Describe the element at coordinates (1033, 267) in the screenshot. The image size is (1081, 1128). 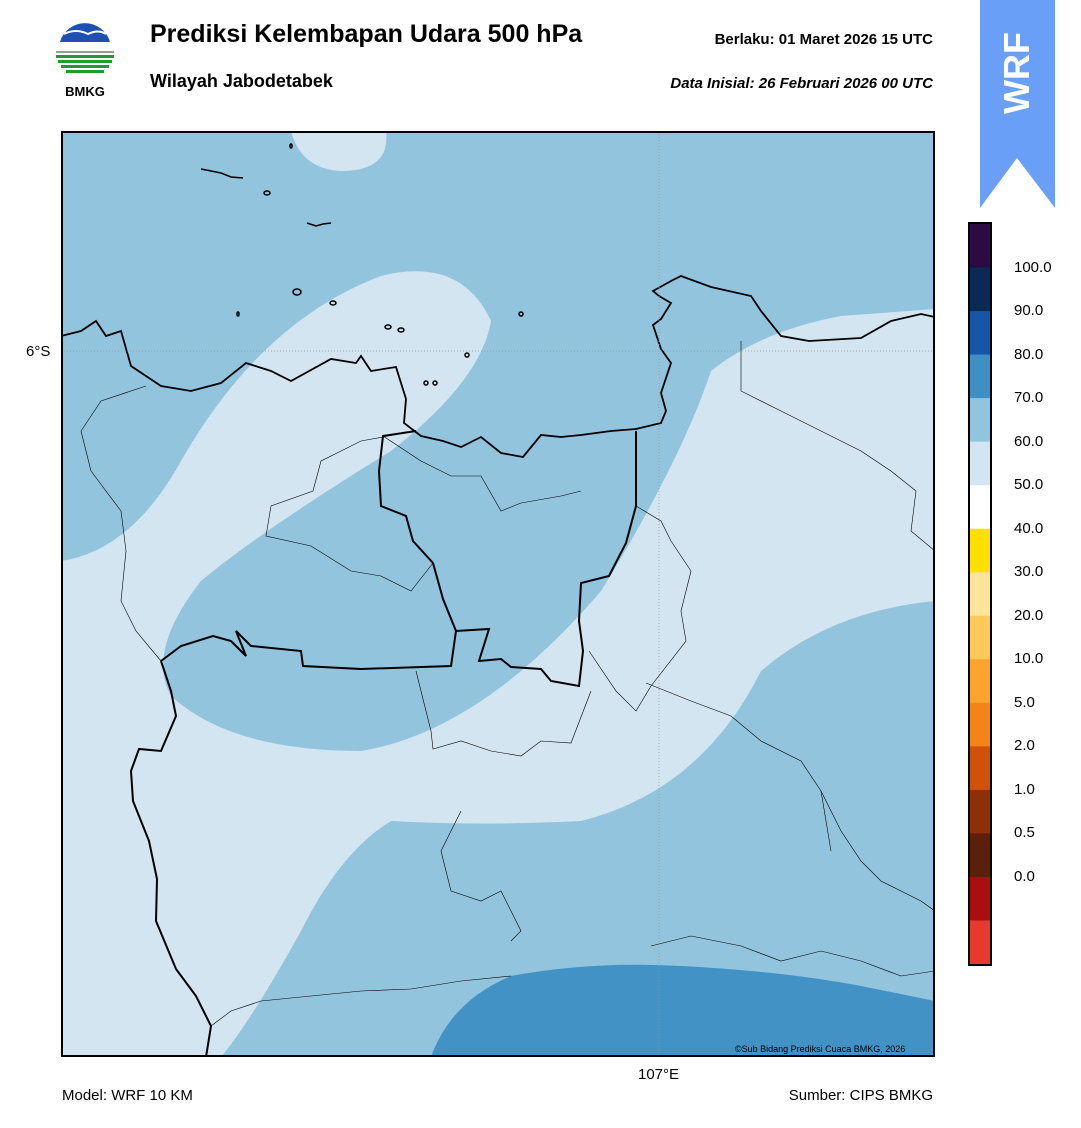
I see `colorbar-tick-label: 100.0` at that location.